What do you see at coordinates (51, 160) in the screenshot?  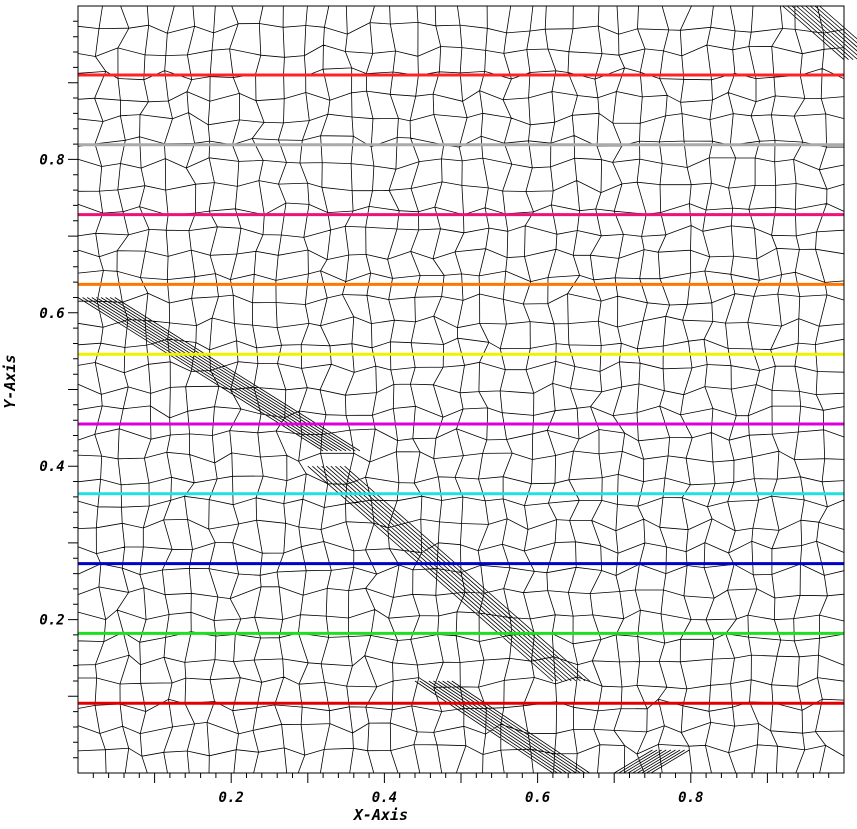 I see `y-tick-label: 0.8` at bounding box center [51, 160].